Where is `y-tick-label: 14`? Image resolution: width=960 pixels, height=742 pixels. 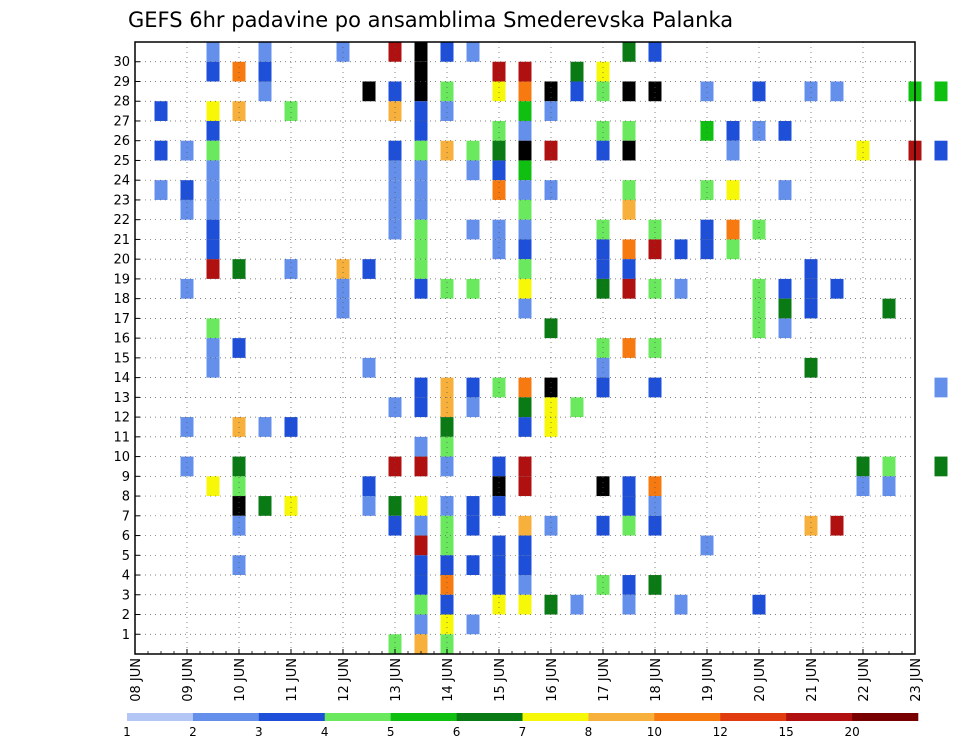 y-tick-label: 14 is located at coordinates (121, 378).